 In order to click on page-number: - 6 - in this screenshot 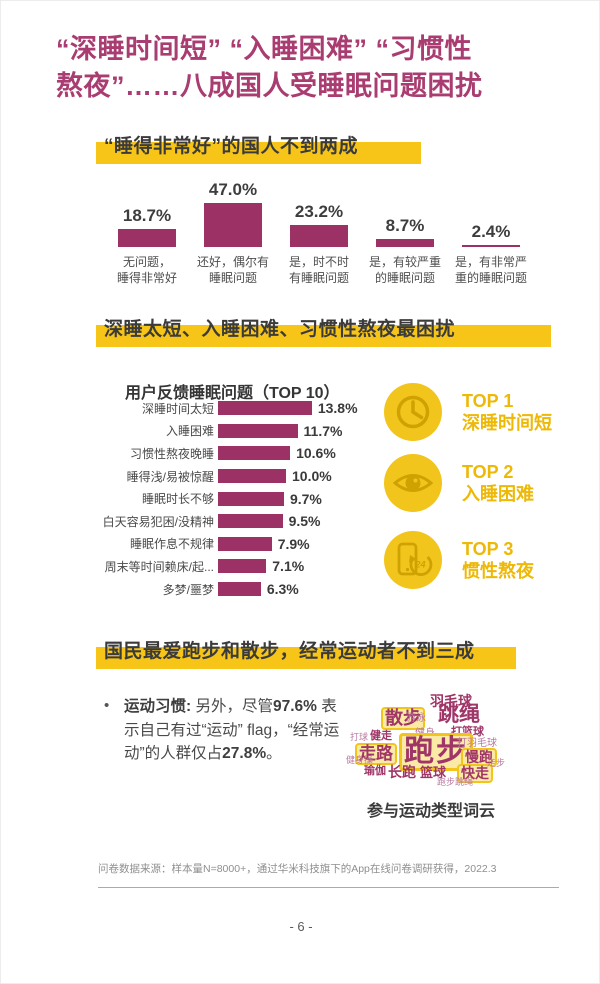, I will do `click(301, 926)`.